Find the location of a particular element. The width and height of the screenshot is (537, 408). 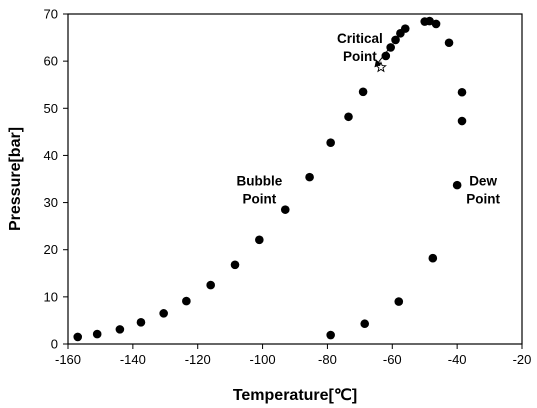

y-tick-label: 30 is located at coordinates (51, 202).